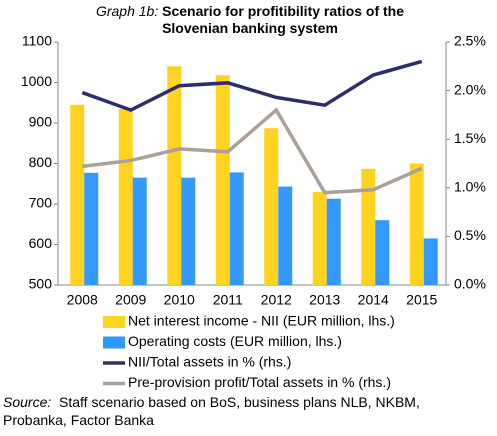 The width and height of the screenshot is (497, 436). Describe the element at coordinates (276, 300) in the screenshot. I see `x-tick-label: 2012` at that location.